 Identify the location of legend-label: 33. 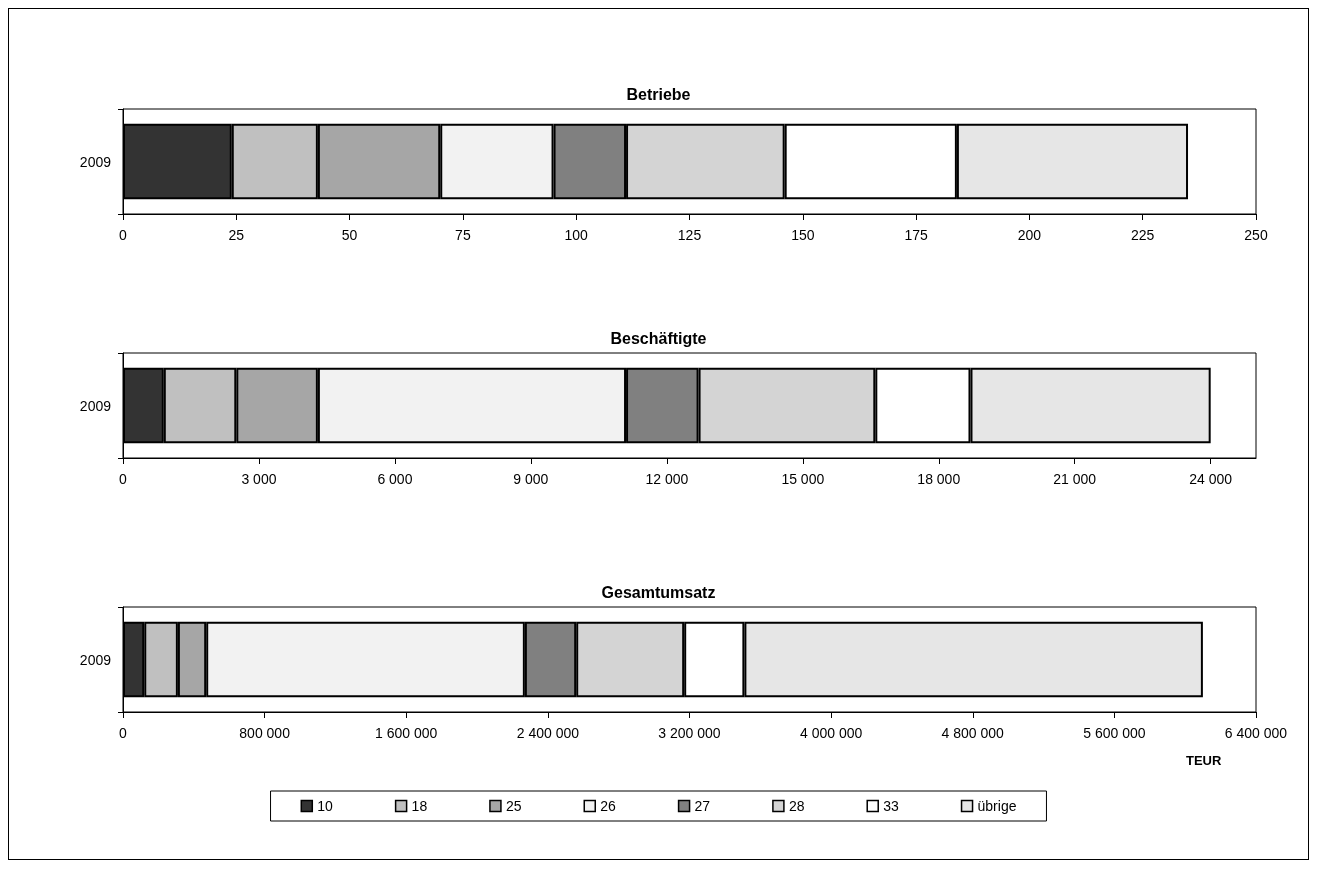
(891, 806).